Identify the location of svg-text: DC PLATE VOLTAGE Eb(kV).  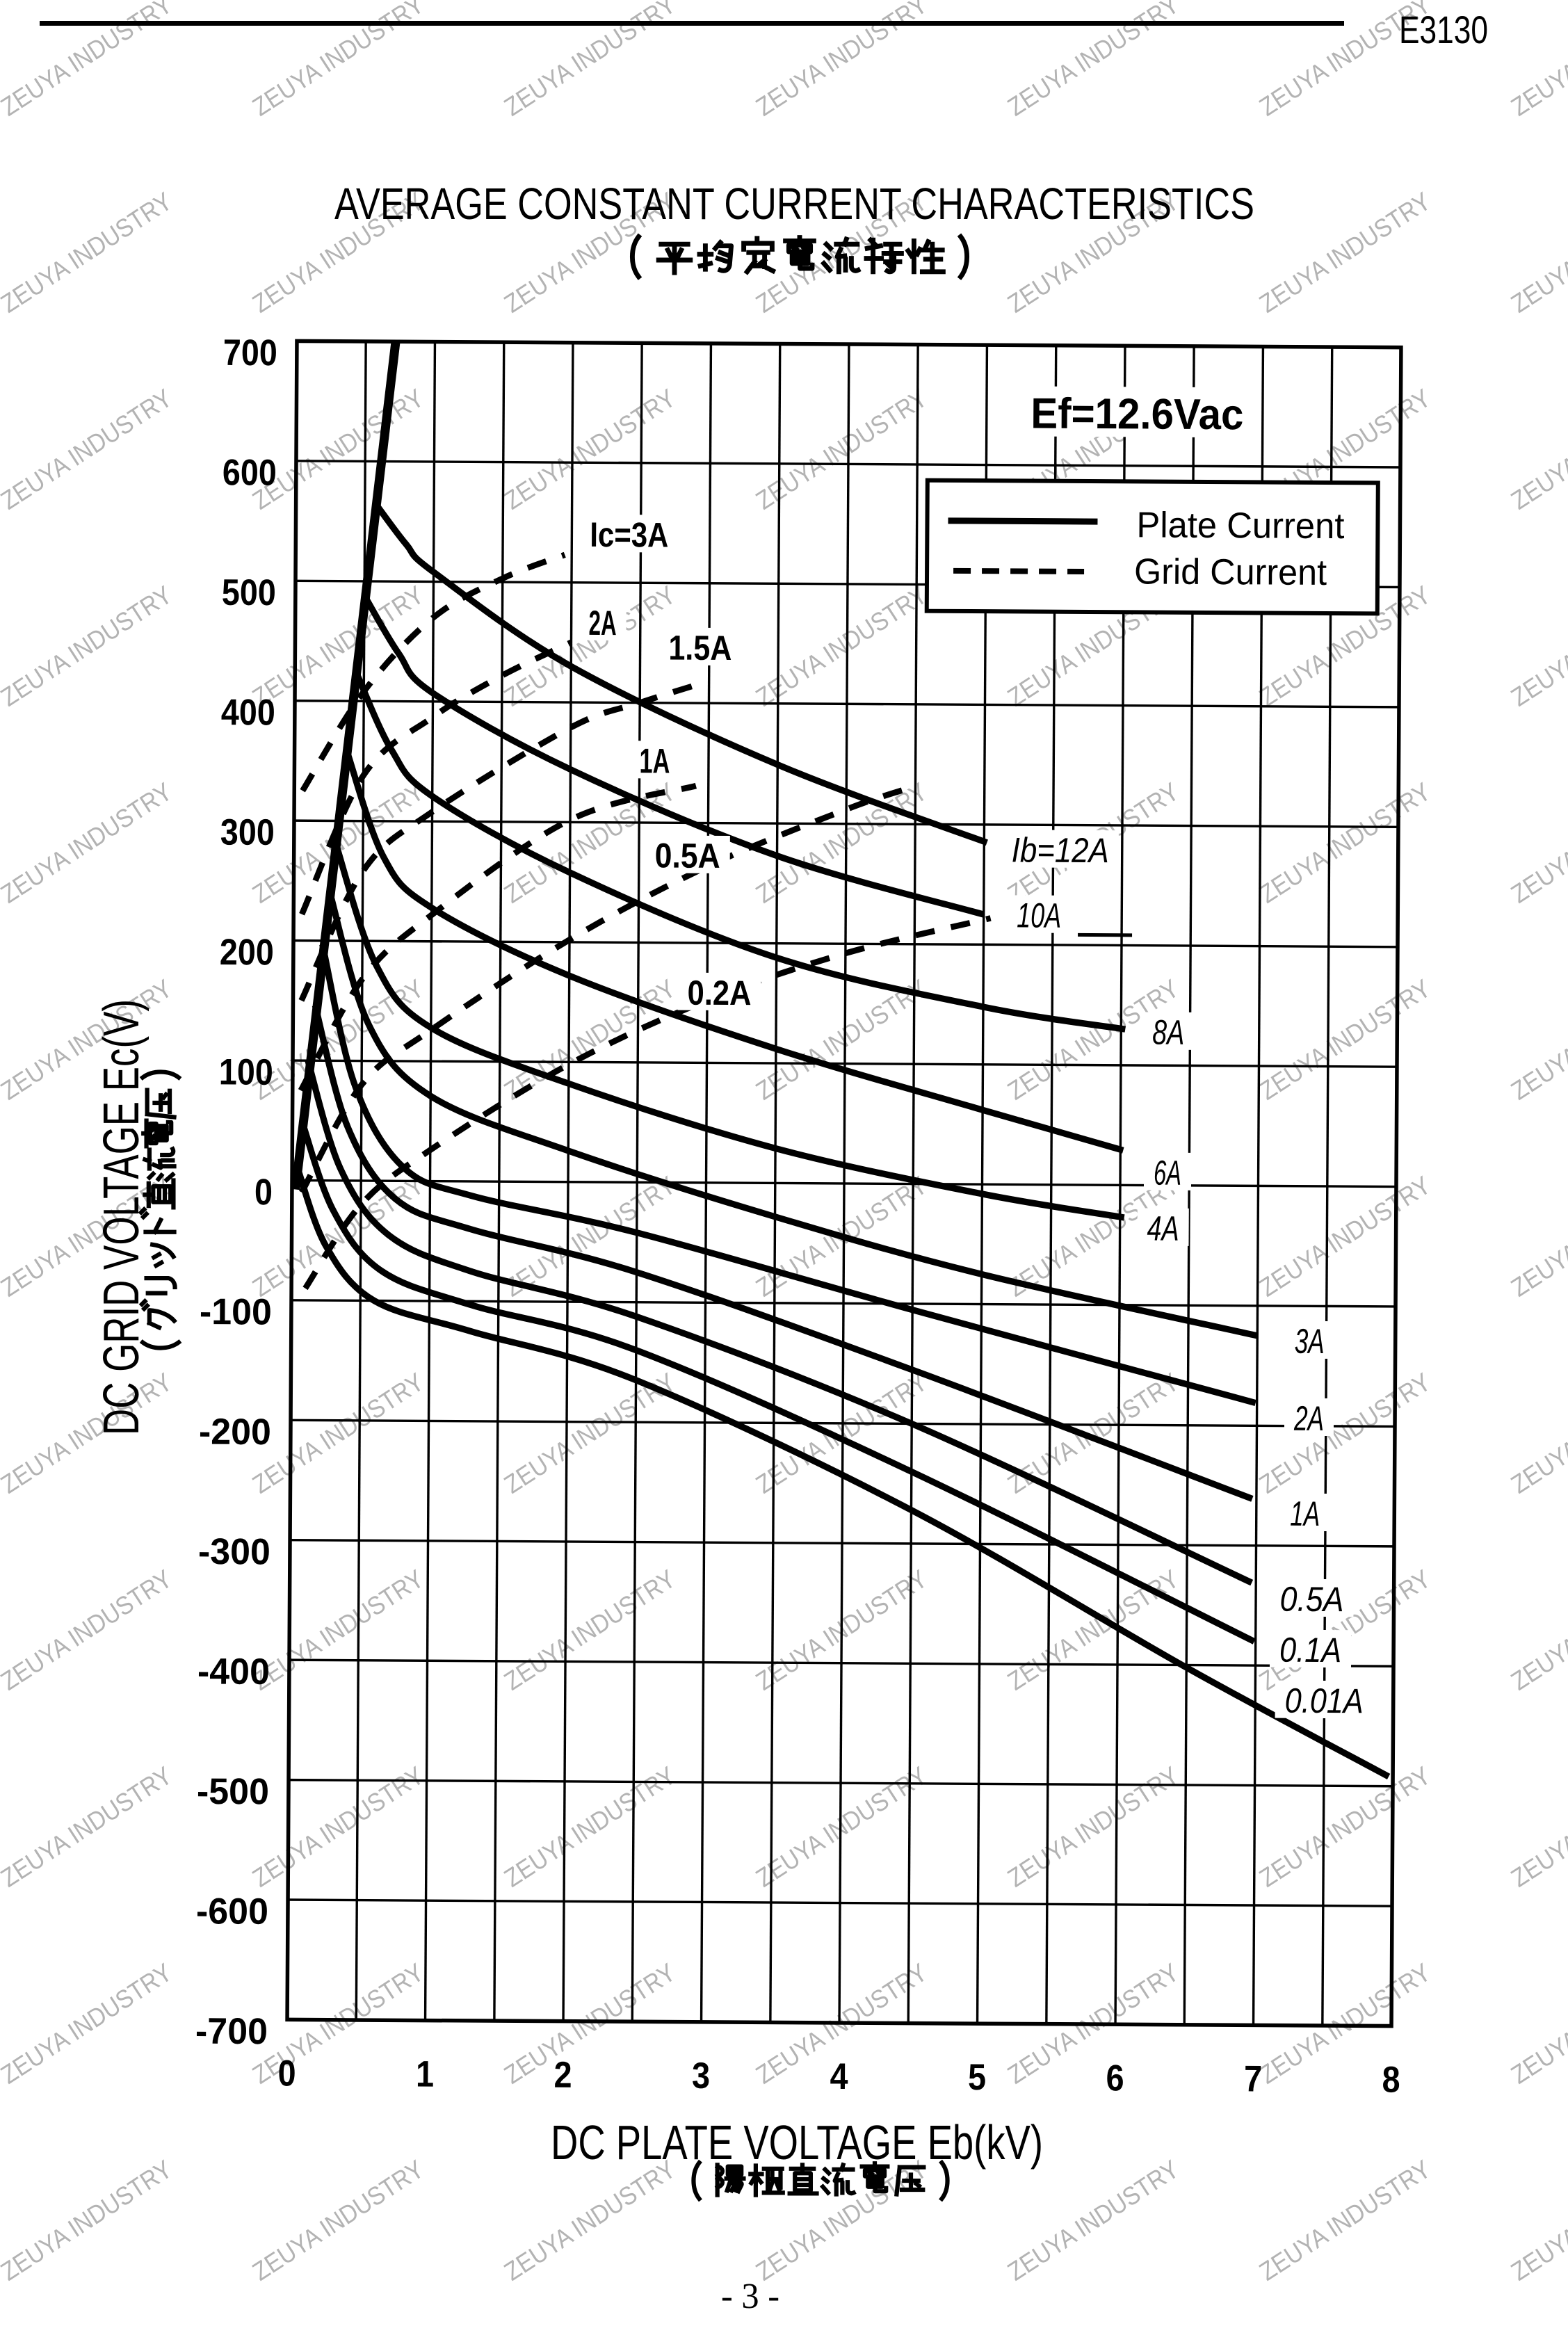
(797, 2142).